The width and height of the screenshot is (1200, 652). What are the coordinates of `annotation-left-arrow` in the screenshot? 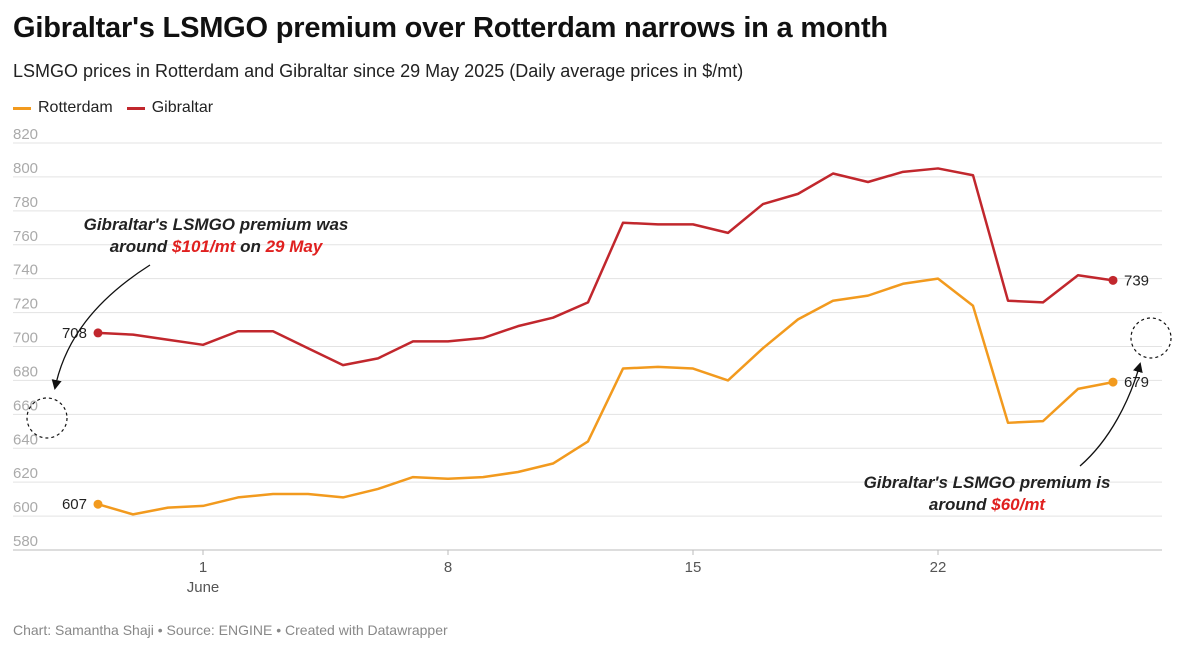 It's located at (101, 327).